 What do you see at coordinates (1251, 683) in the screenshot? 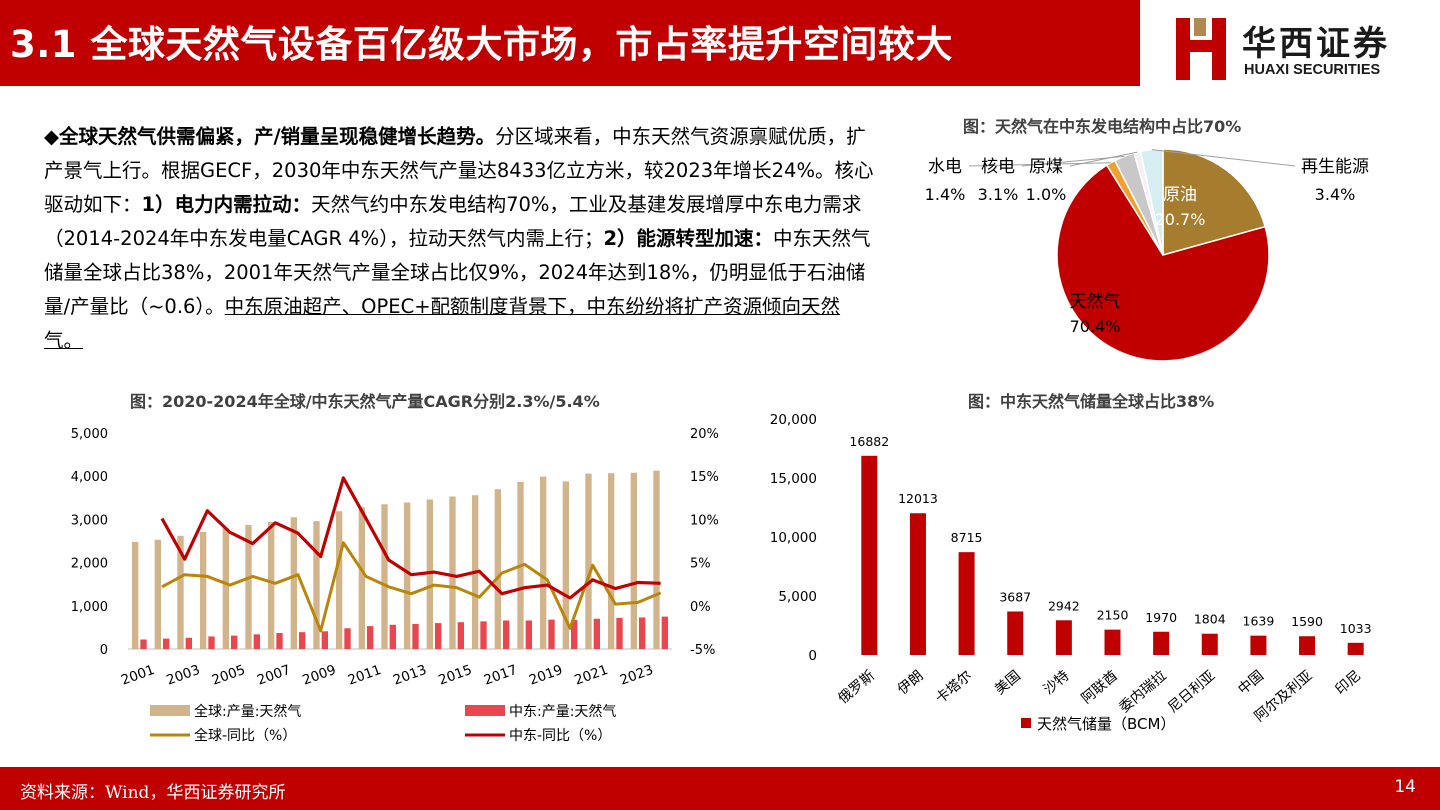
I see `reserves-category-label: 中国` at bounding box center [1251, 683].